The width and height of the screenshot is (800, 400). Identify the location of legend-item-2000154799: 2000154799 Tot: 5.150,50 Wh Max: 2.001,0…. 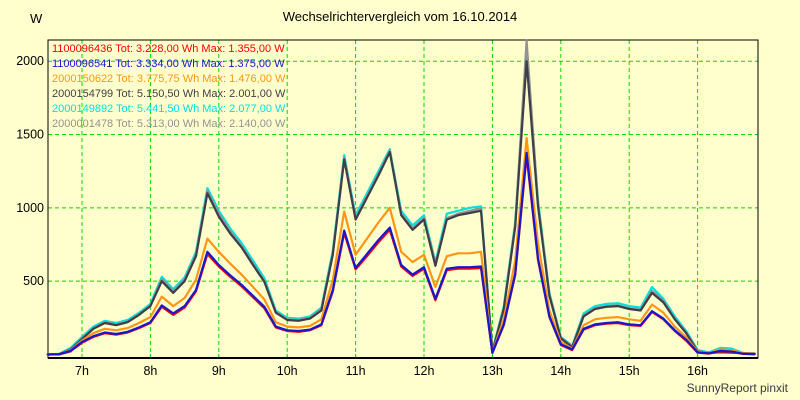
(169, 94).